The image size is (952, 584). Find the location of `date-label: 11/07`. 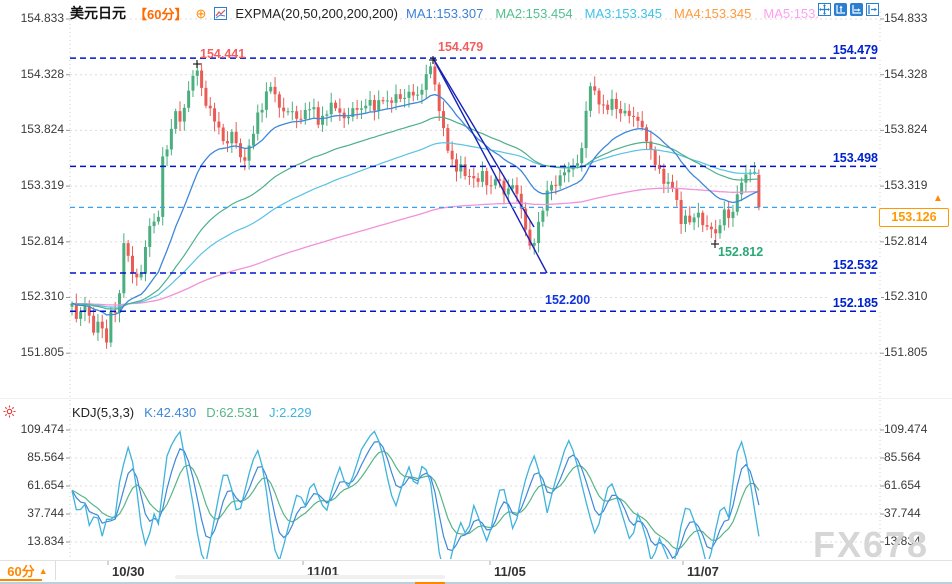

date-label: 11/07 is located at coordinates (703, 571).